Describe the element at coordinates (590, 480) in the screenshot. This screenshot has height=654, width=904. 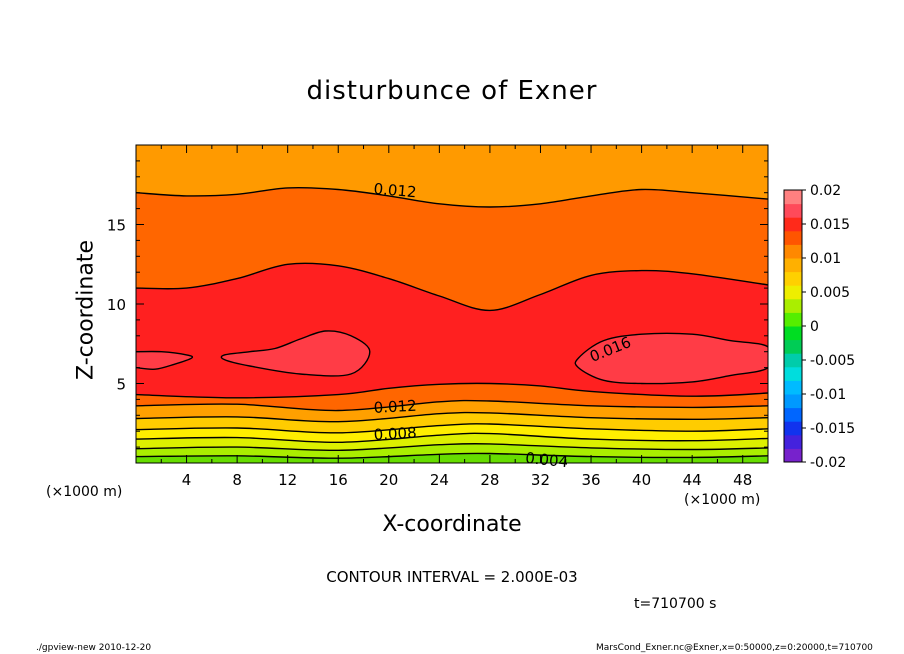
I see `x-tick-label-8: 36` at that location.